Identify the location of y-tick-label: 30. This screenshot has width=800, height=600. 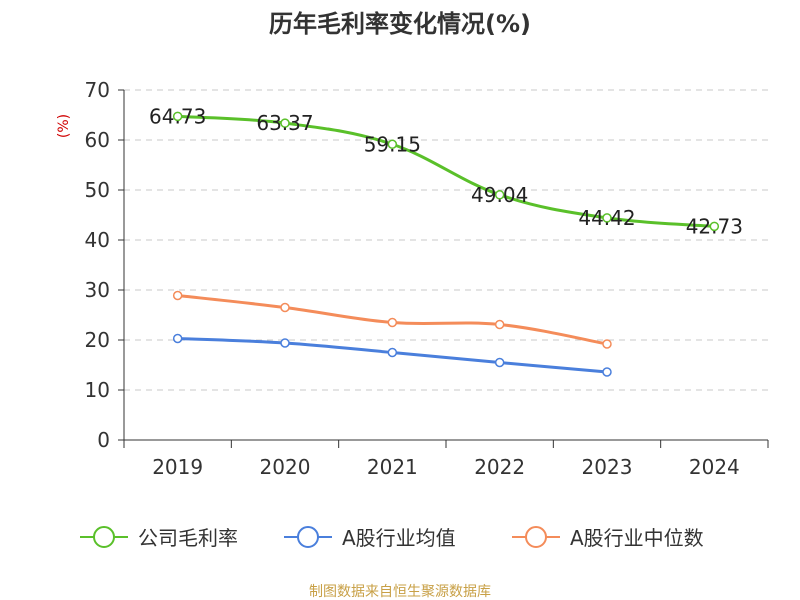
(97, 290).